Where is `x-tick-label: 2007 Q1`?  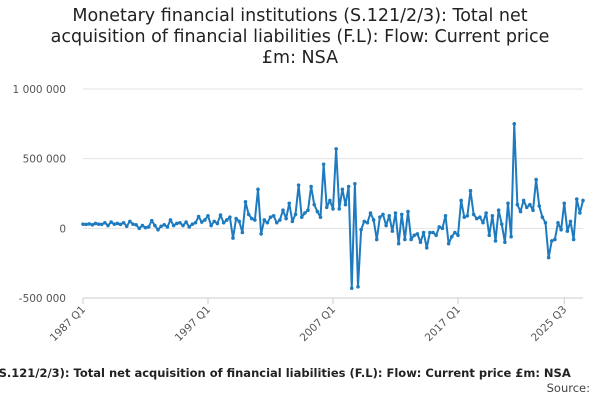
x-tick-label: 2007 Q1 is located at coordinates (318, 324).